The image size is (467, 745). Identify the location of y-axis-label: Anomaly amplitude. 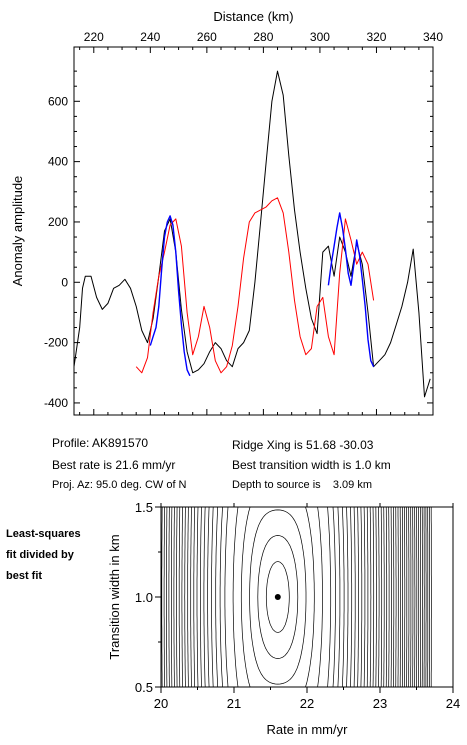
(17, 231).